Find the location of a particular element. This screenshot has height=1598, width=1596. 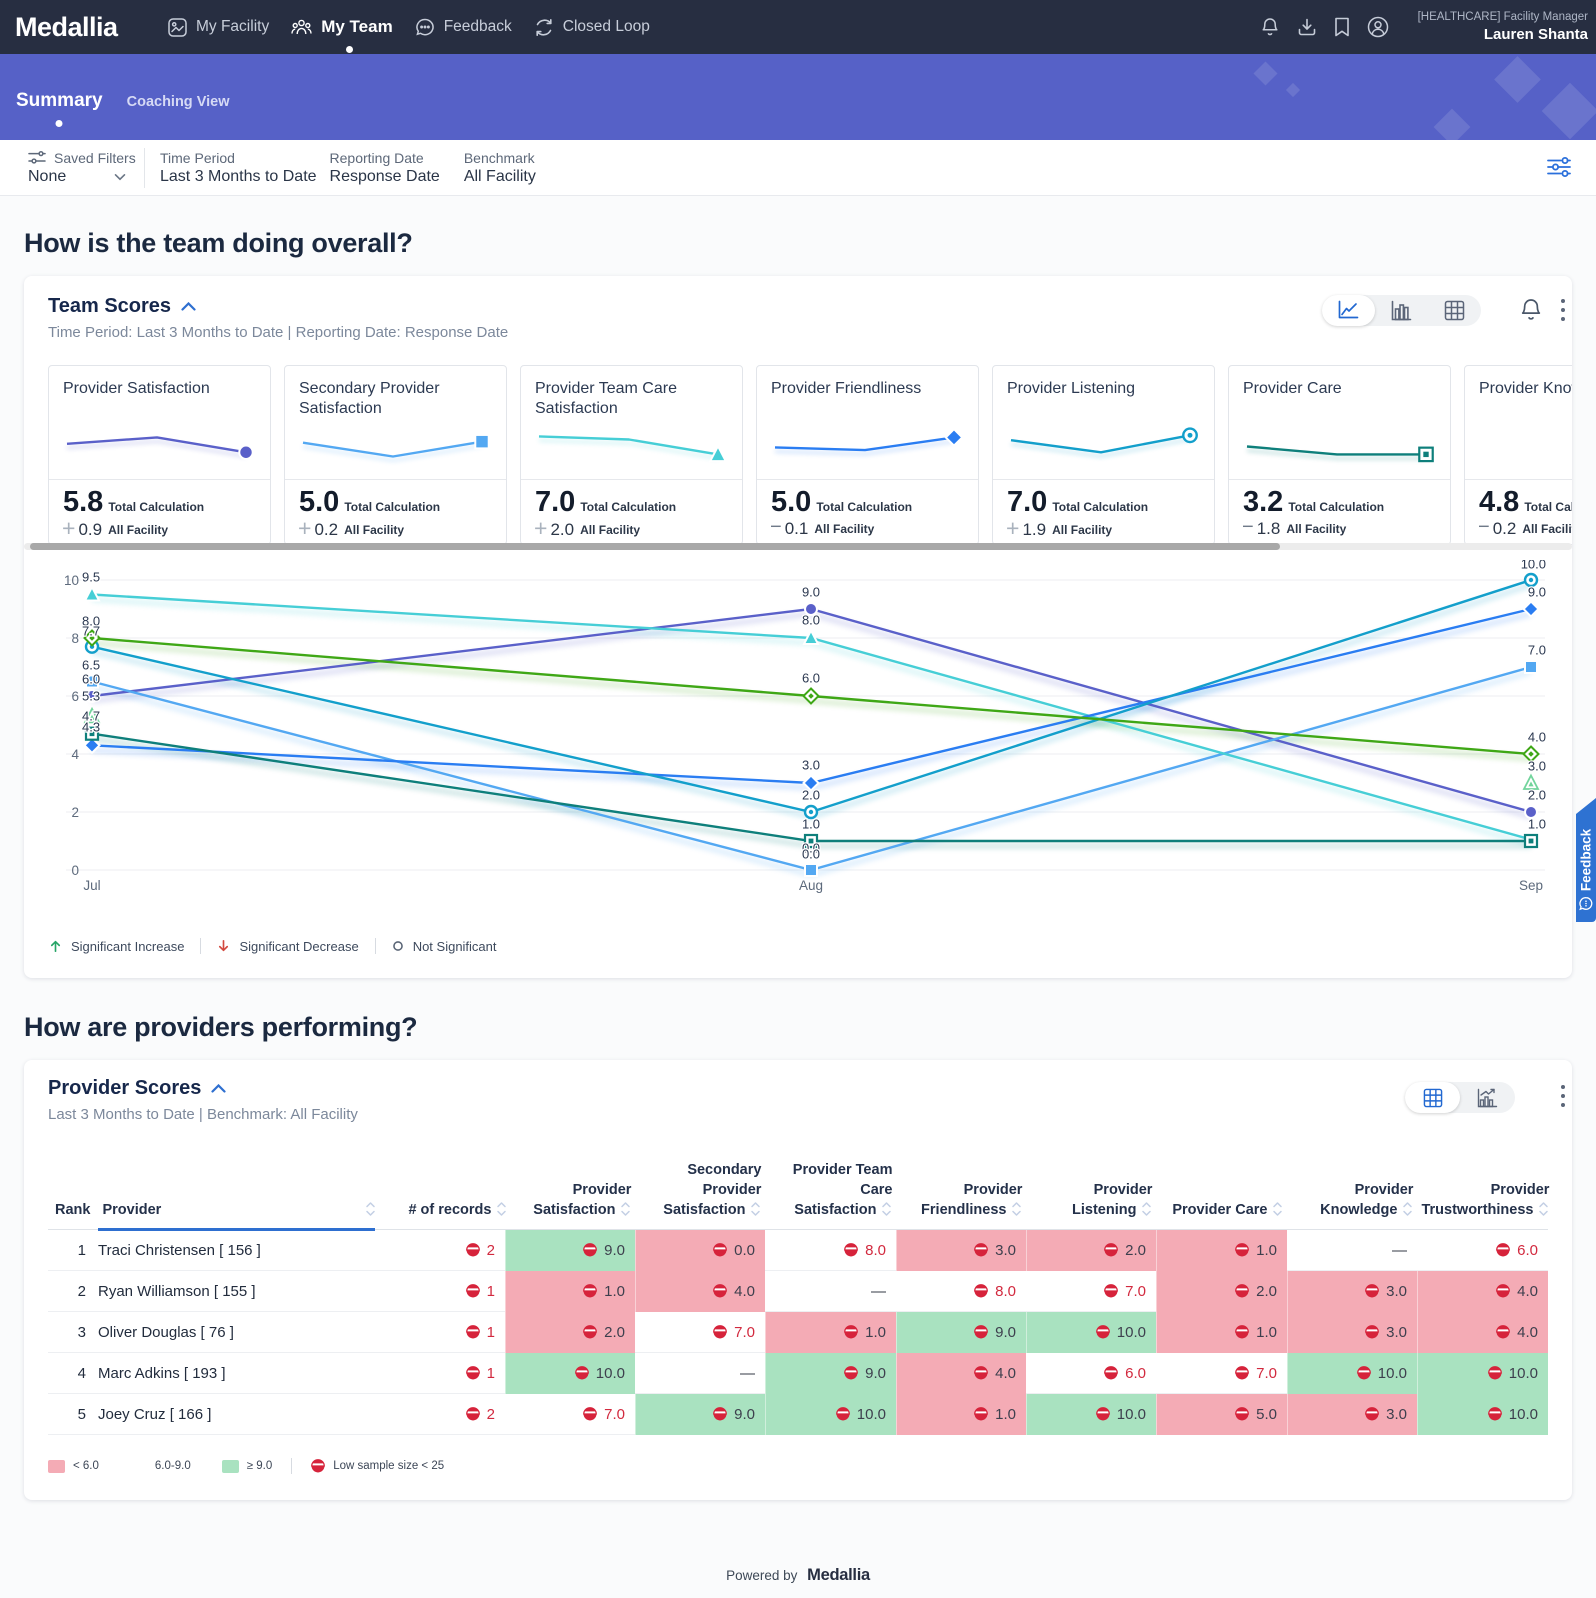

svg-text: 2 is located at coordinates (75, 812).